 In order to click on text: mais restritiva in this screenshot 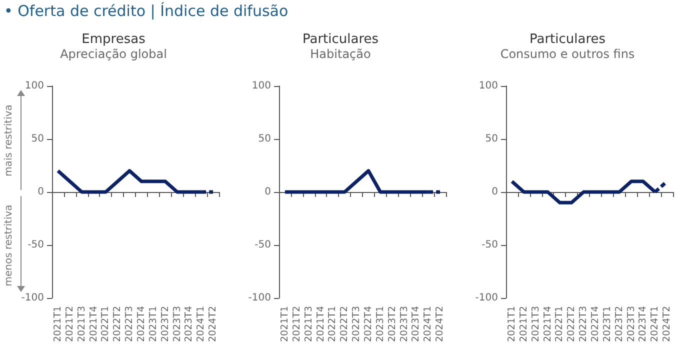, I will do `click(8, 140)`.